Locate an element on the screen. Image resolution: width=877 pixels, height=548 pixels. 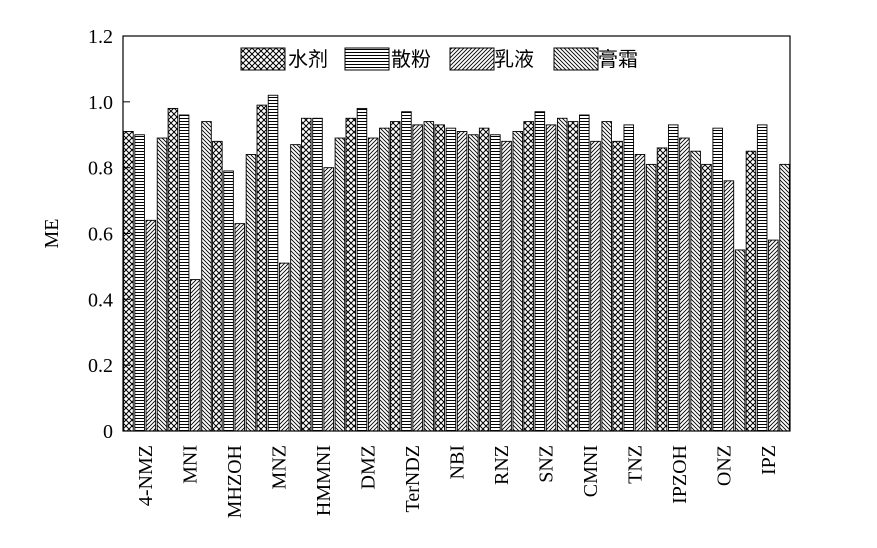
y-tick-label: 0.8 is located at coordinates (100, 169).